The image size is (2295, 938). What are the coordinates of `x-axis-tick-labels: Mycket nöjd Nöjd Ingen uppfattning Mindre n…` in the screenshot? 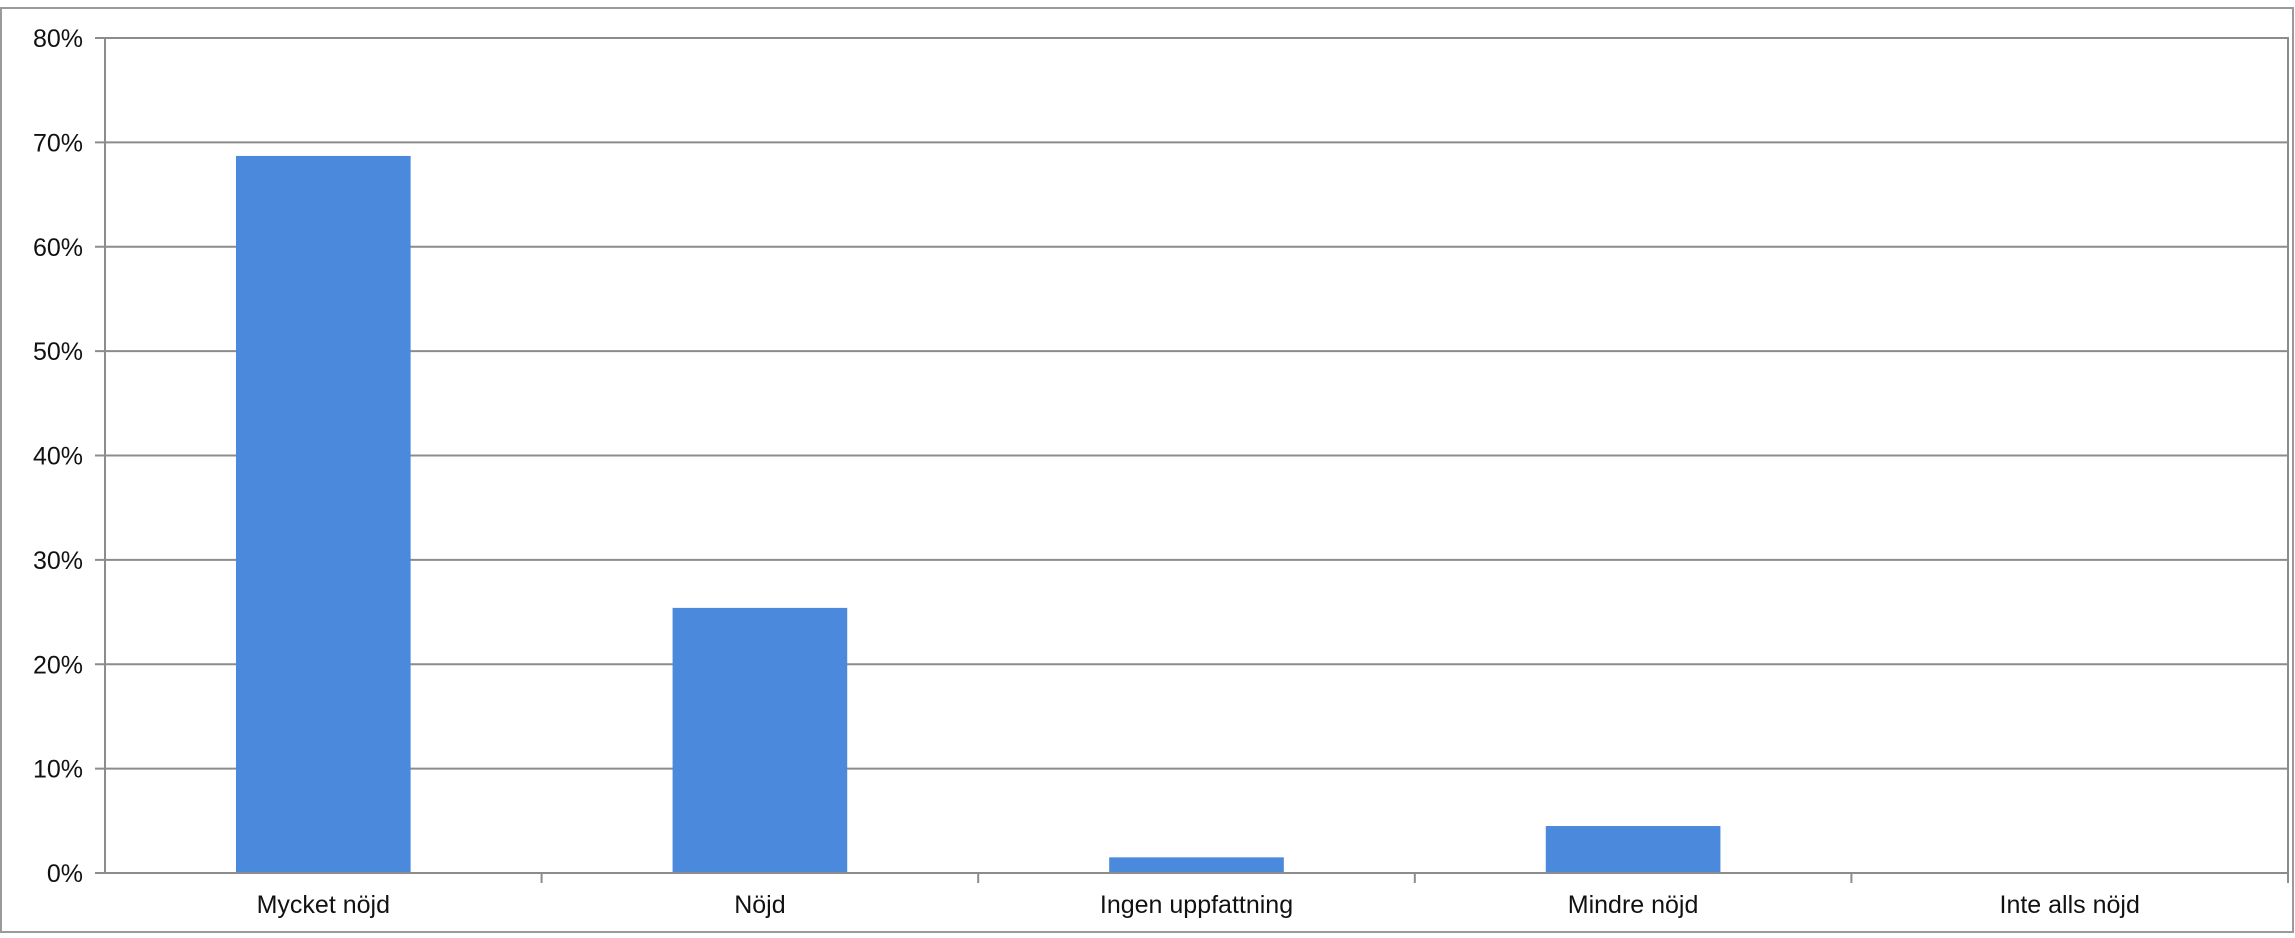 It's located at (1198, 905).